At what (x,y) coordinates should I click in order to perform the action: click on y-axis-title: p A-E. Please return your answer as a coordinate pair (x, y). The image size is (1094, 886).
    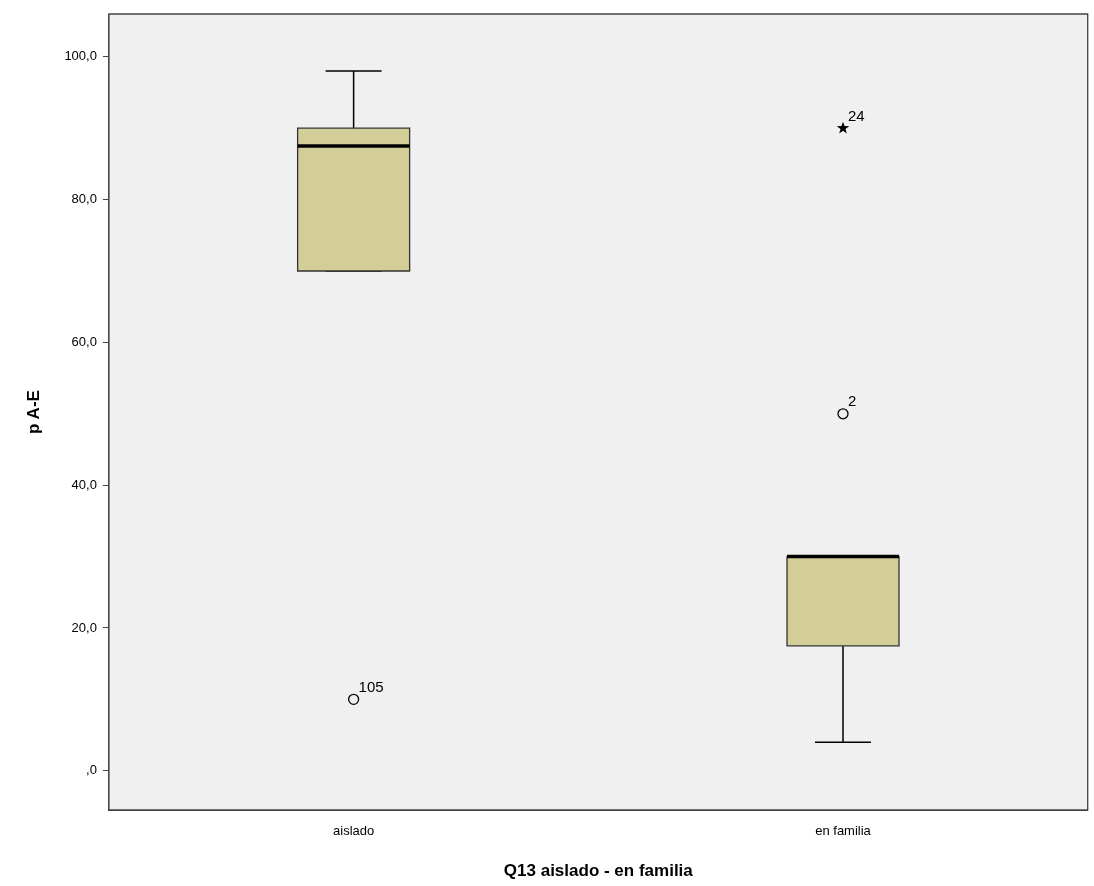
    Looking at the image, I should click on (33, 412).